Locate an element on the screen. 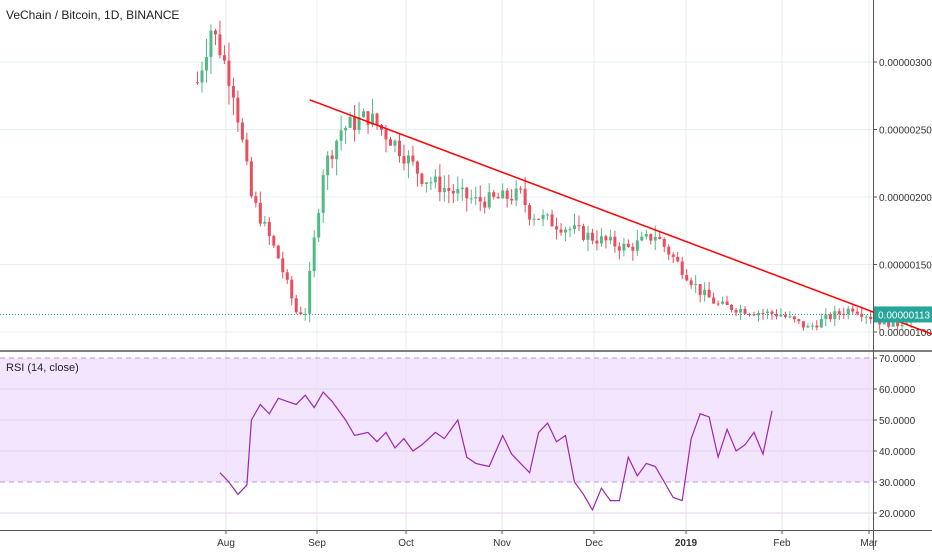 Image resolution: width=932 pixels, height=555 pixels. rsi-tick-label: 20.0000 is located at coordinates (897, 514).